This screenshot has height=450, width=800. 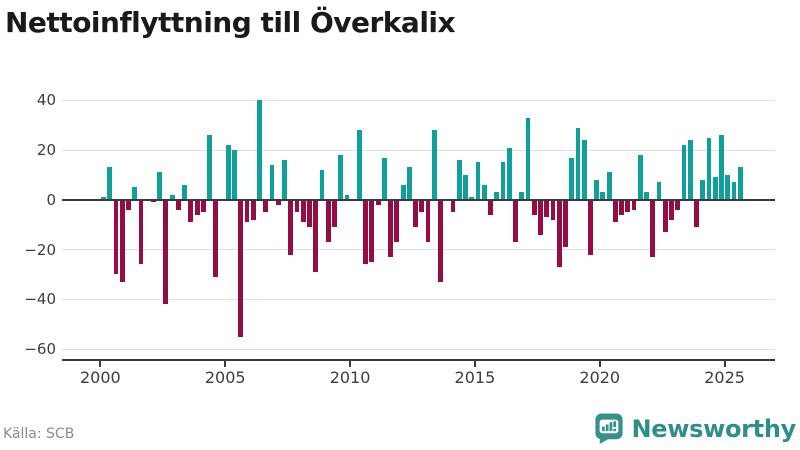 I want to click on x-axis-label: 2010, so click(x=350, y=378).